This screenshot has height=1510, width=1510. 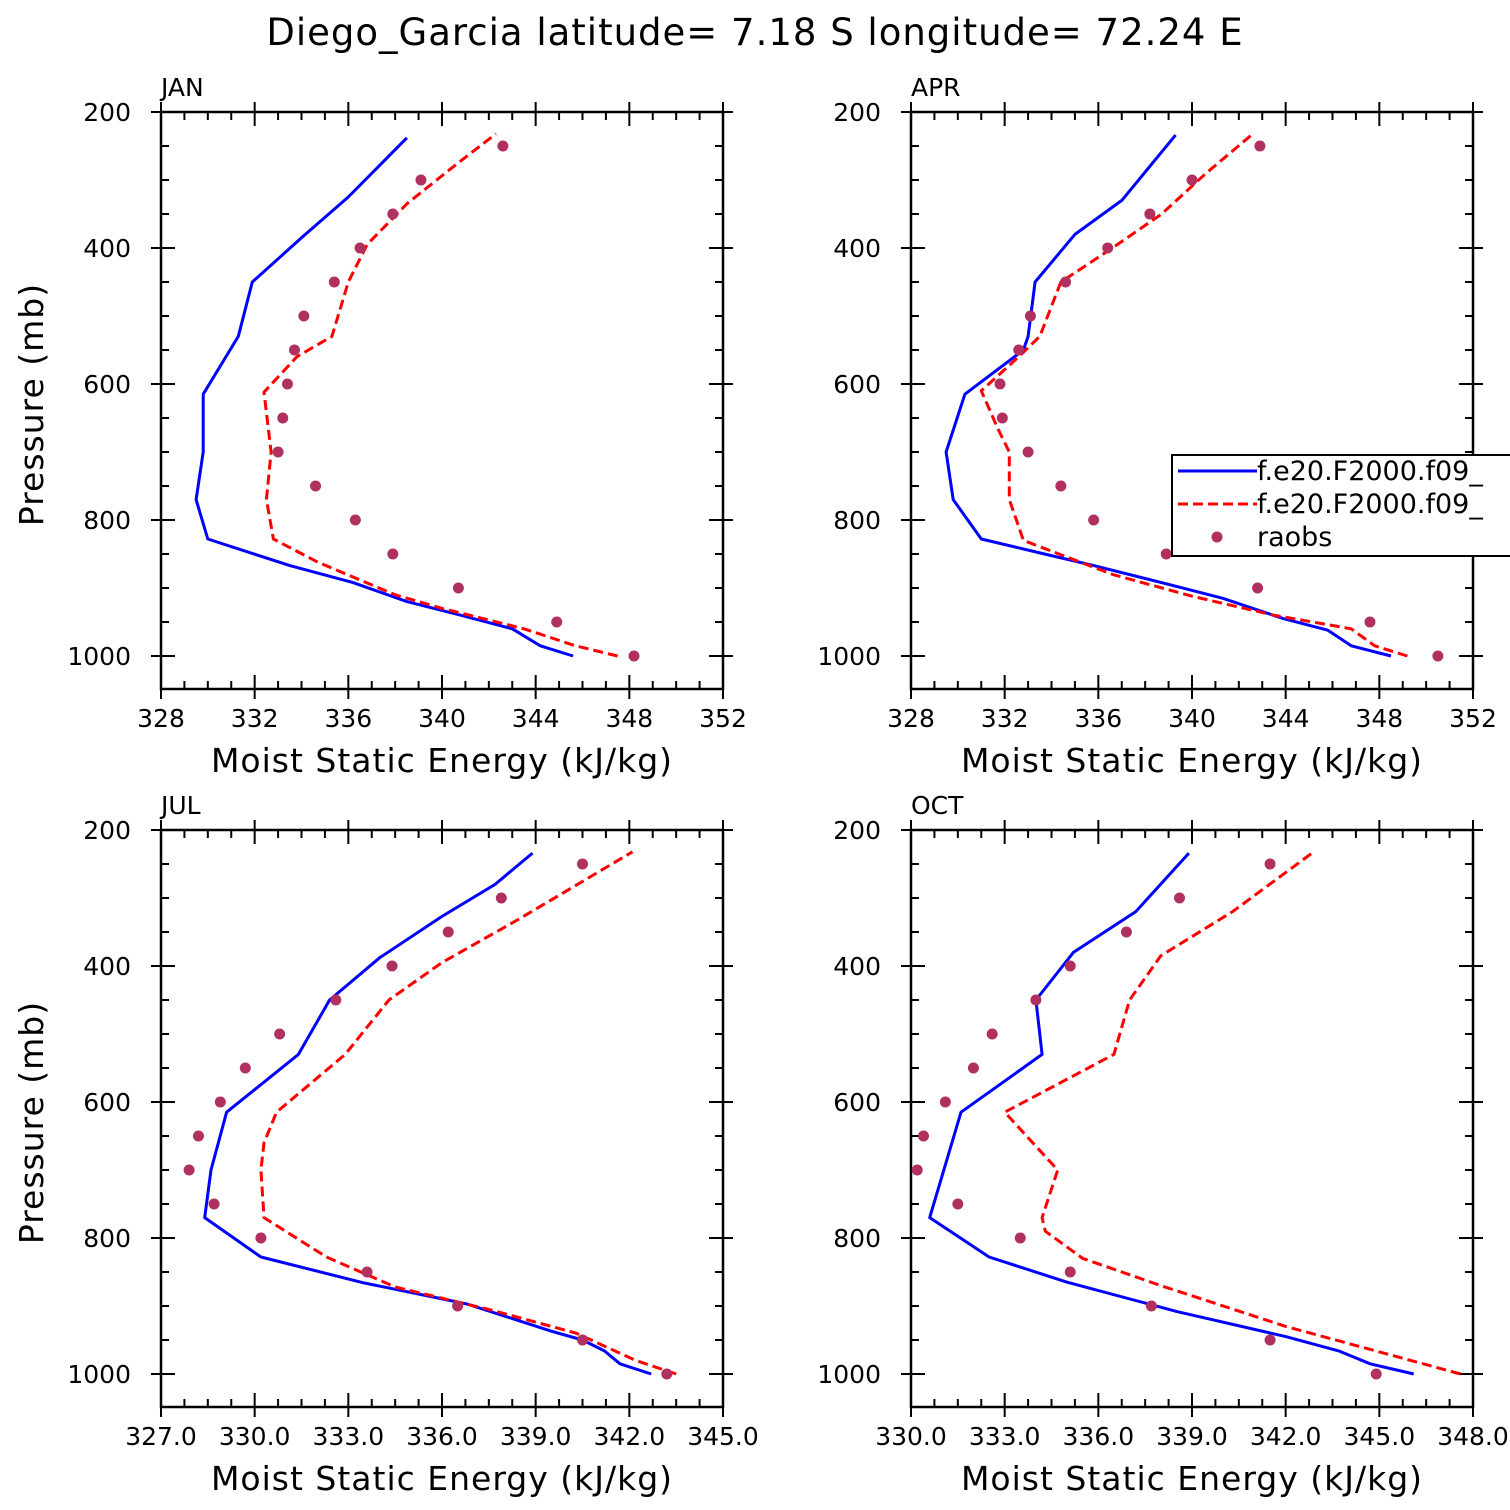 What do you see at coordinates (536, 718) in the screenshot?
I see `x-tick-label: 344` at bounding box center [536, 718].